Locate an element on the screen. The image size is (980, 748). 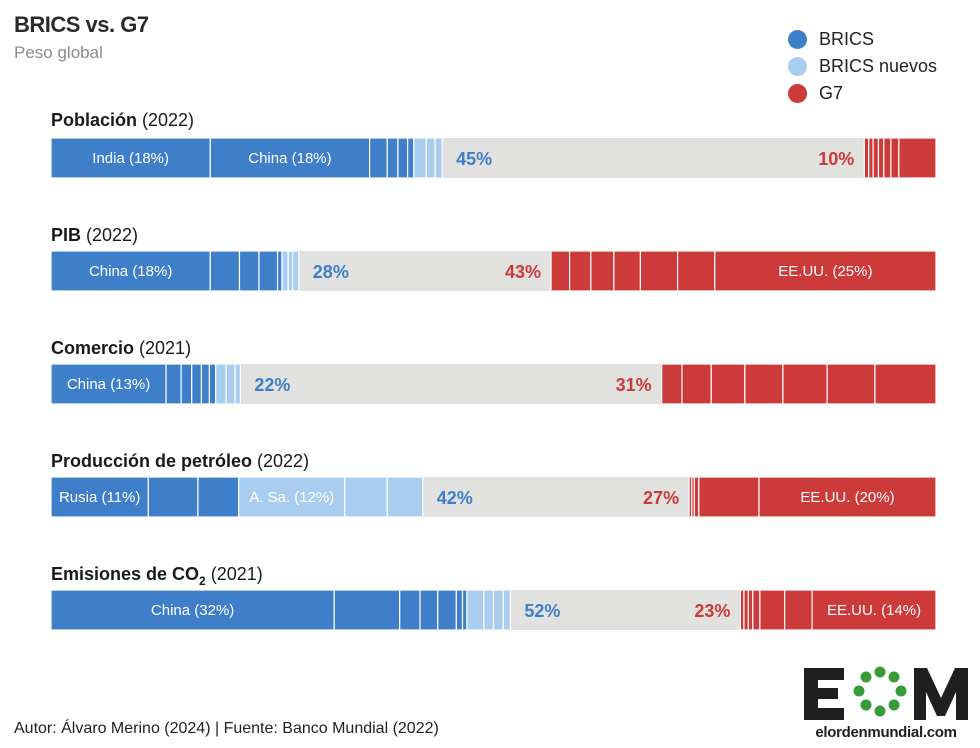
legend-label-brics: BRICS is located at coordinates (847, 39).